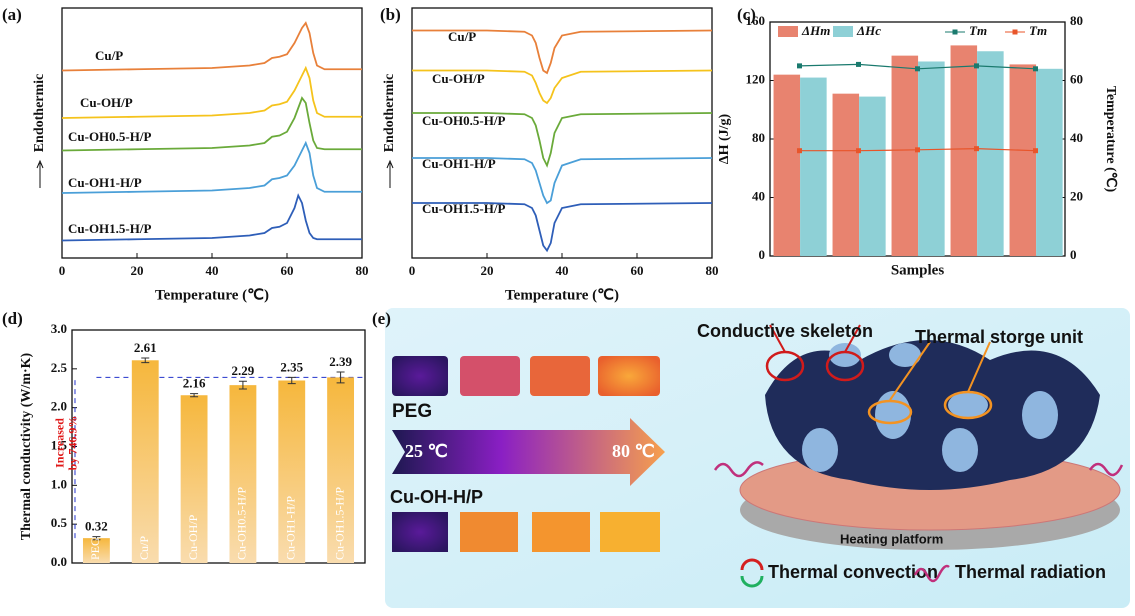 The height and width of the screenshot is (616, 1135). I want to click on value-label: 2.61, so click(145, 347).